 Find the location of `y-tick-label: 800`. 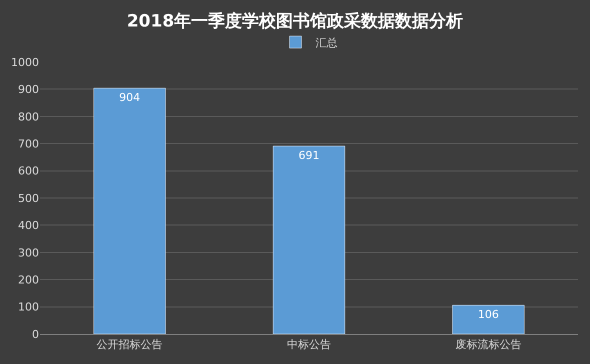

y-tick-label: 800 is located at coordinates (28, 117).